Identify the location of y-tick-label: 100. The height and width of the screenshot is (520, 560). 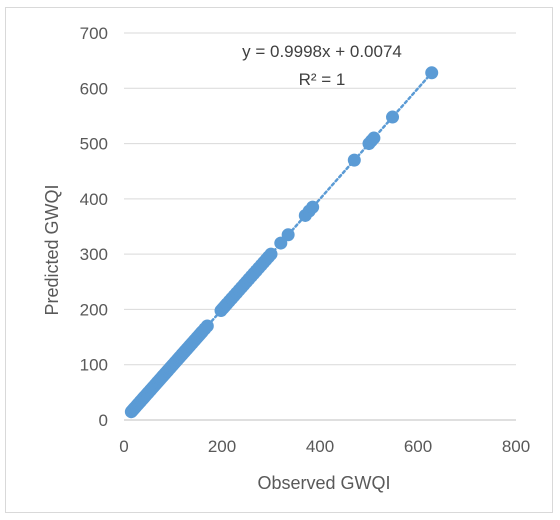
(94, 365).